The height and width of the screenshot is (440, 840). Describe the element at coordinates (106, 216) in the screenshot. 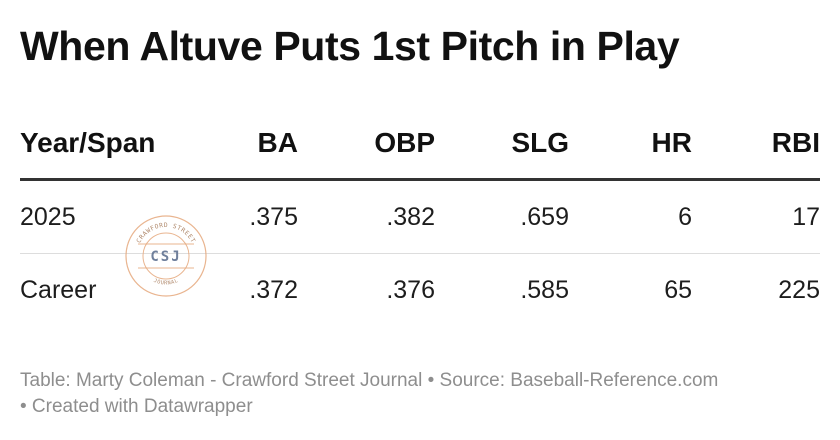

I see `cell-year-span: 2025` at that location.